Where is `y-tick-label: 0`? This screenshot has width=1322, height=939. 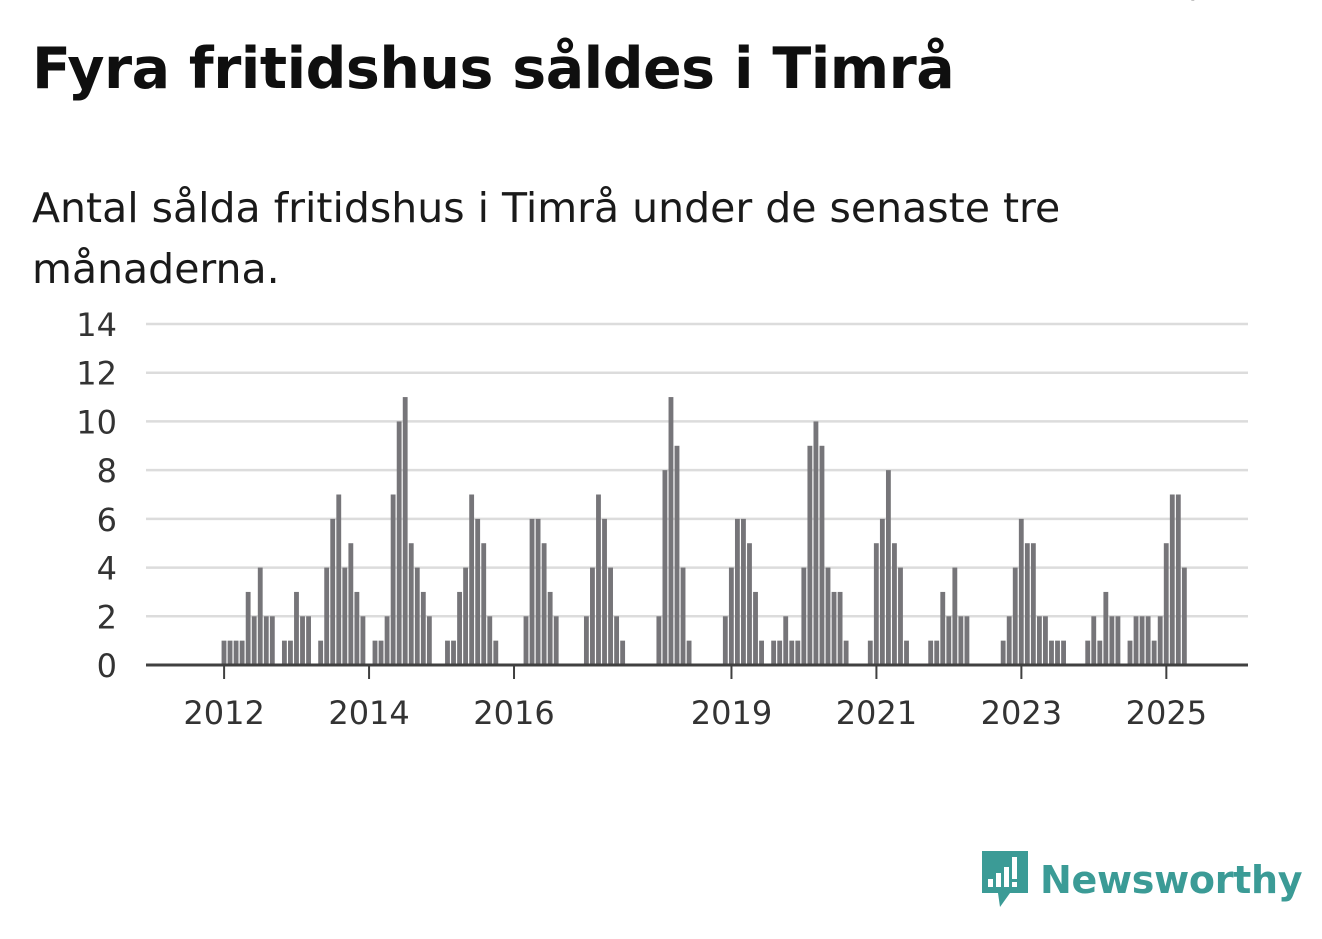 y-tick-label: 0 is located at coordinates (107, 666).